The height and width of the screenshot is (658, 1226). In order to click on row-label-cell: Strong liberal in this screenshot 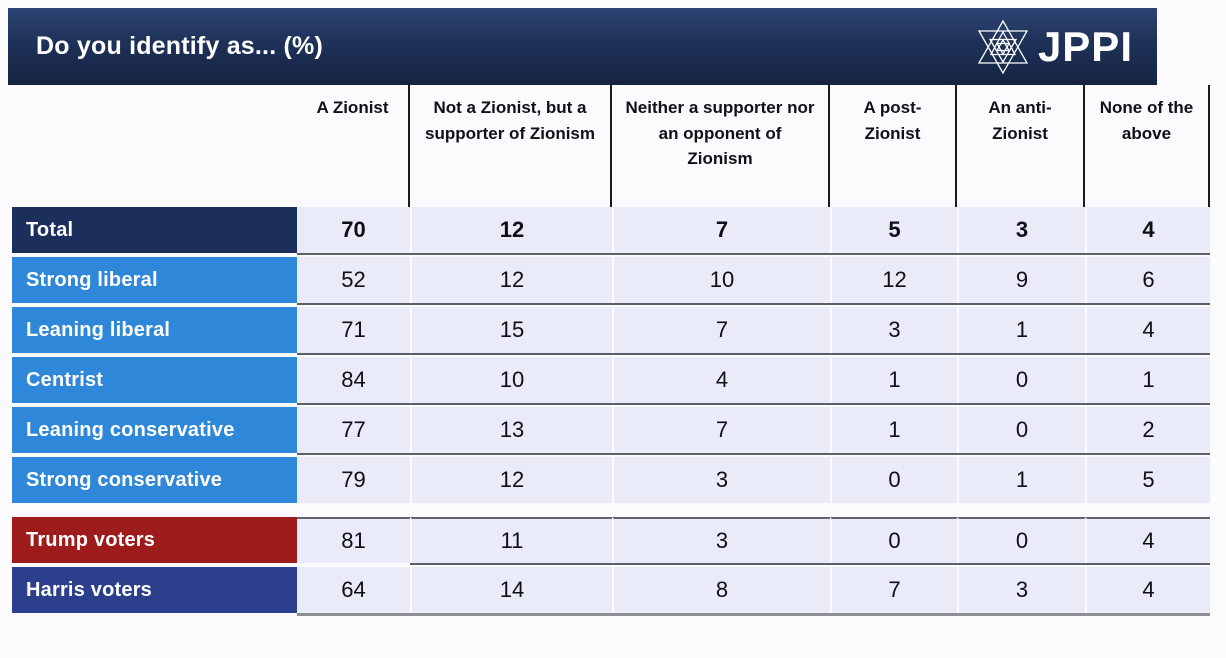, I will do `click(154, 280)`.